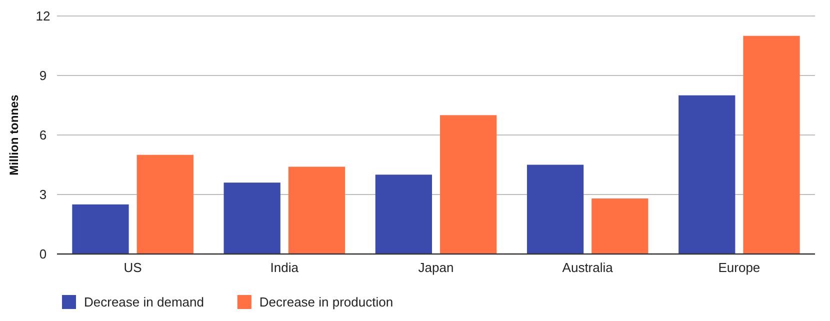 Image resolution: width=830 pixels, height=321 pixels. What do you see at coordinates (14, 135) in the screenshot?
I see `y-axis-title: Million tonnes` at bounding box center [14, 135].